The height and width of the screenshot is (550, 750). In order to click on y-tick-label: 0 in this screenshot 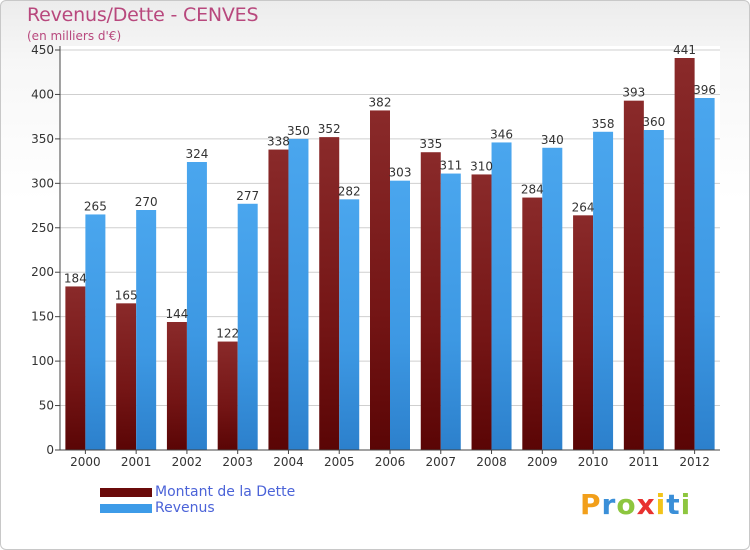, I will do `click(50, 450)`.